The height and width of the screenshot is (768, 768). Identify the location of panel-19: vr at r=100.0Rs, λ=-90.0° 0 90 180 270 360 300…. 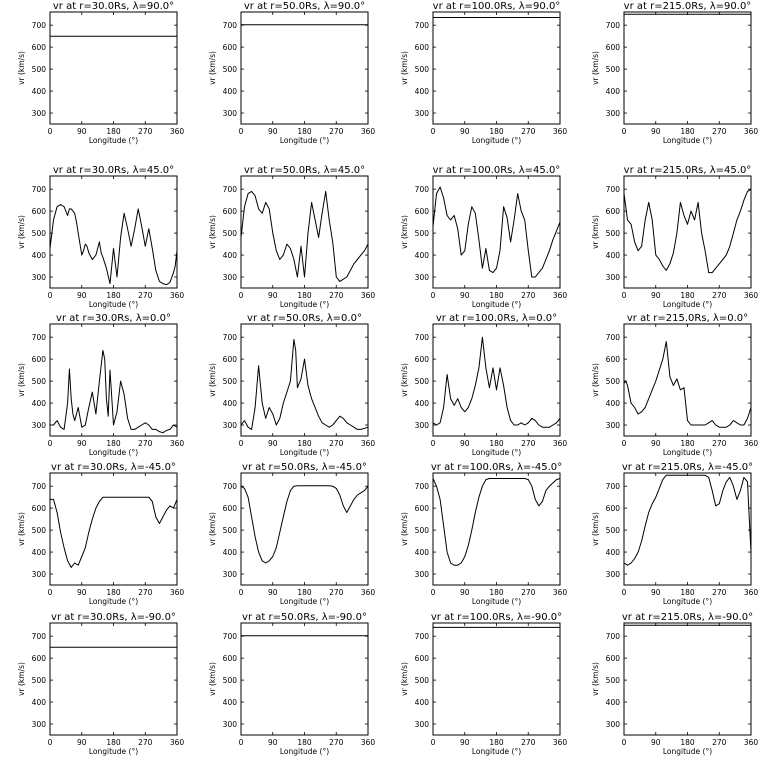
(483, 684).